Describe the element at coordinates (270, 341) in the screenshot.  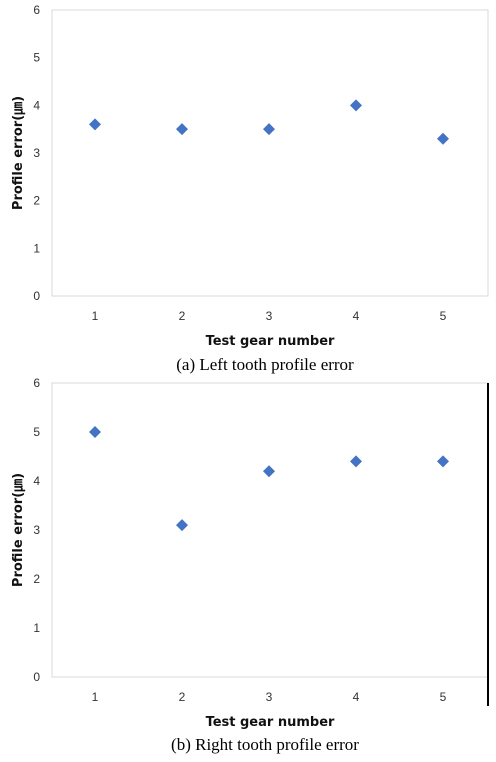
I see `x-axis-title-a: Test gear number` at that location.